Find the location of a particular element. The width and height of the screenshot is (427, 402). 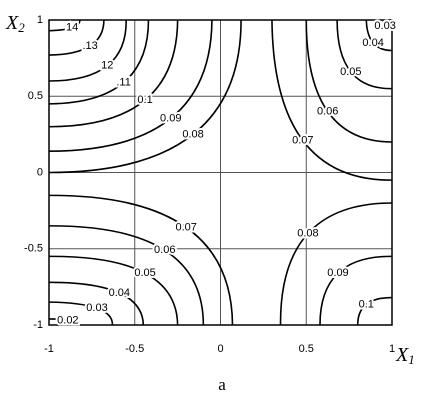

y-axis-title: X2 is located at coordinates (15, 23).